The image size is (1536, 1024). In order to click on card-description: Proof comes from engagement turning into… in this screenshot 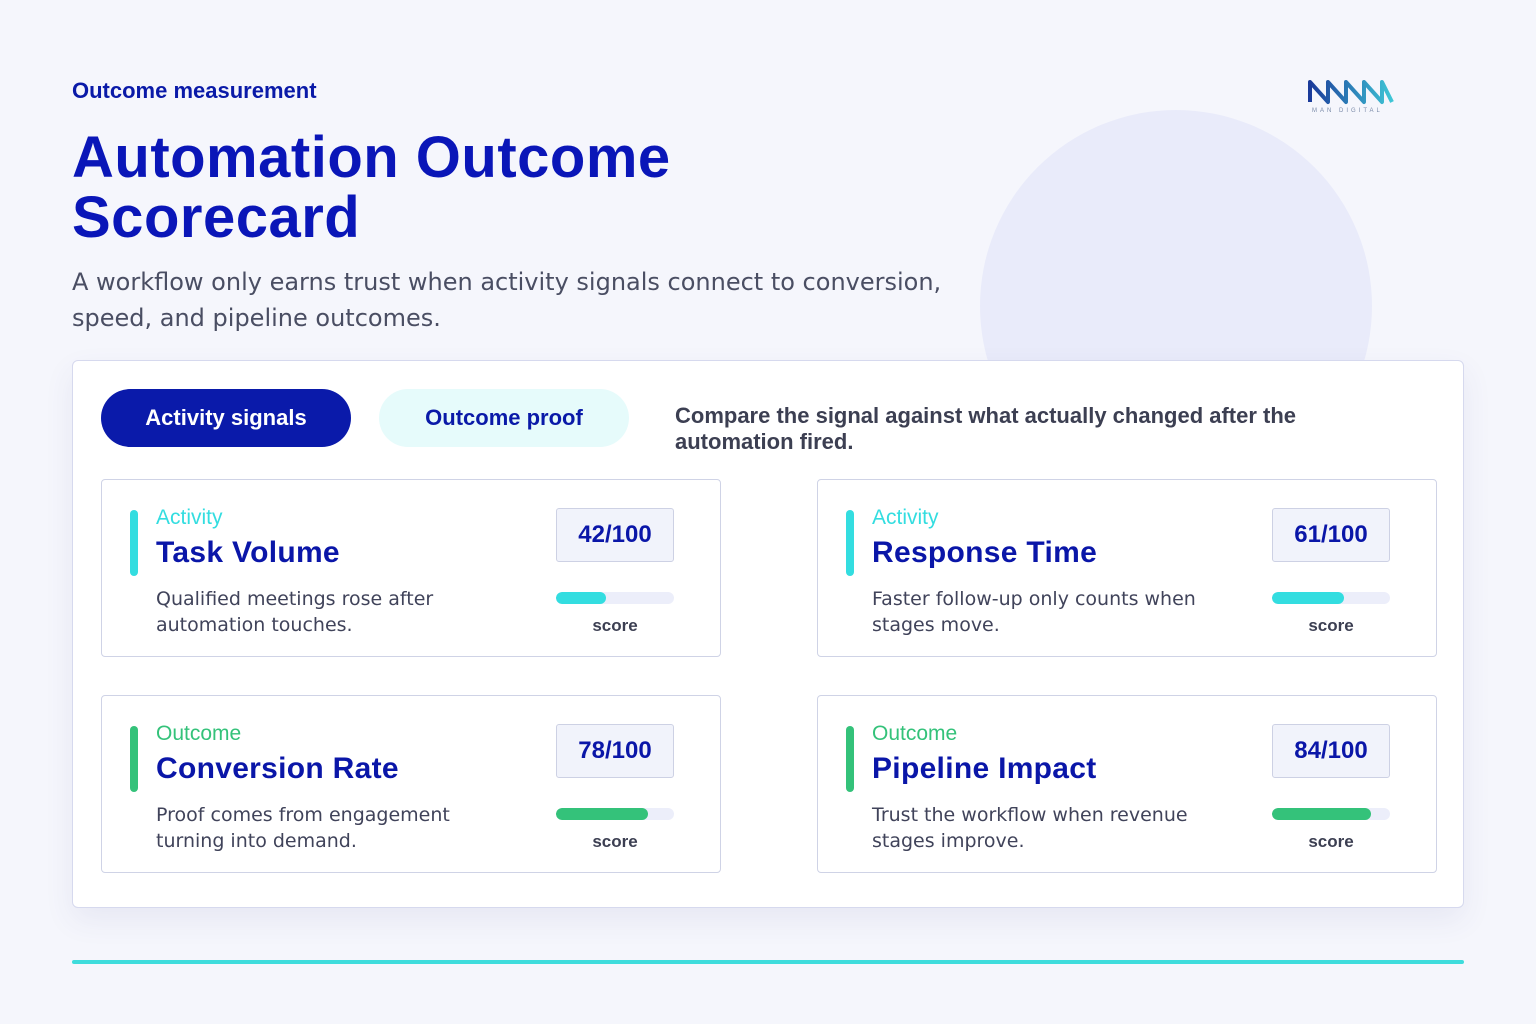, I will do `click(303, 828)`.